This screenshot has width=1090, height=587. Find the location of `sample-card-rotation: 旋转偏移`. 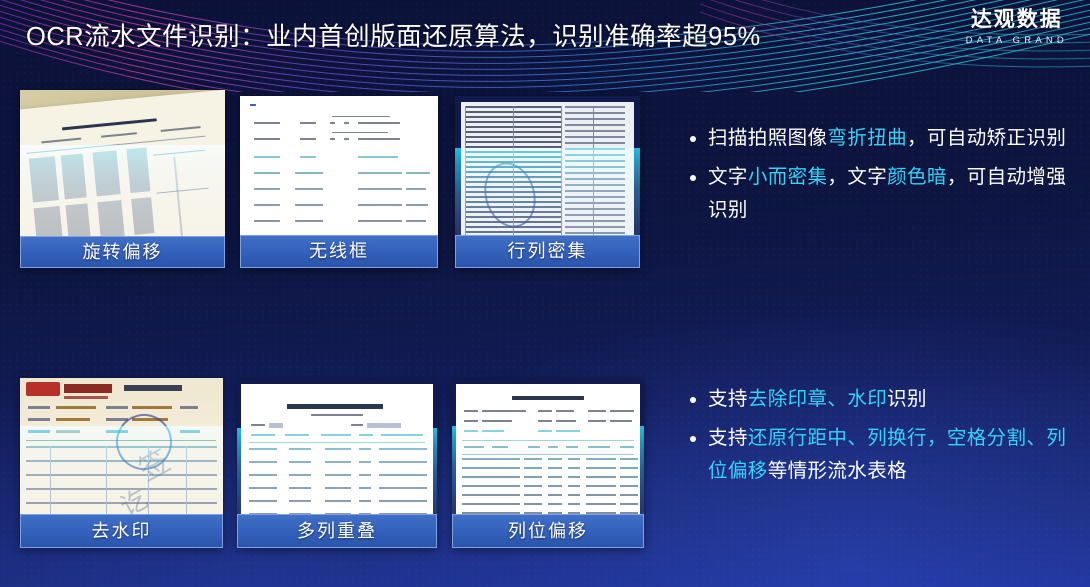

sample-card-rotation: 旋转偏移 is located at coordinates (122, 179).